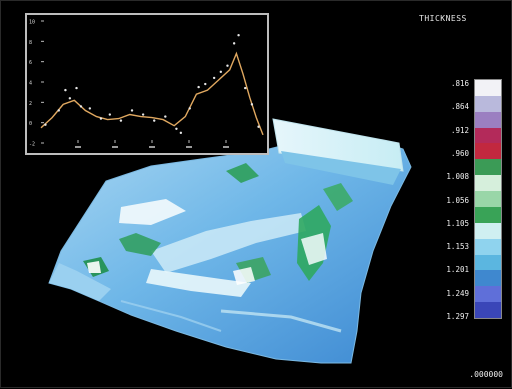 The width and height of the screenshot is (512, 389). I want to click on scale-minimum-value: .000000, so click(486, 374).